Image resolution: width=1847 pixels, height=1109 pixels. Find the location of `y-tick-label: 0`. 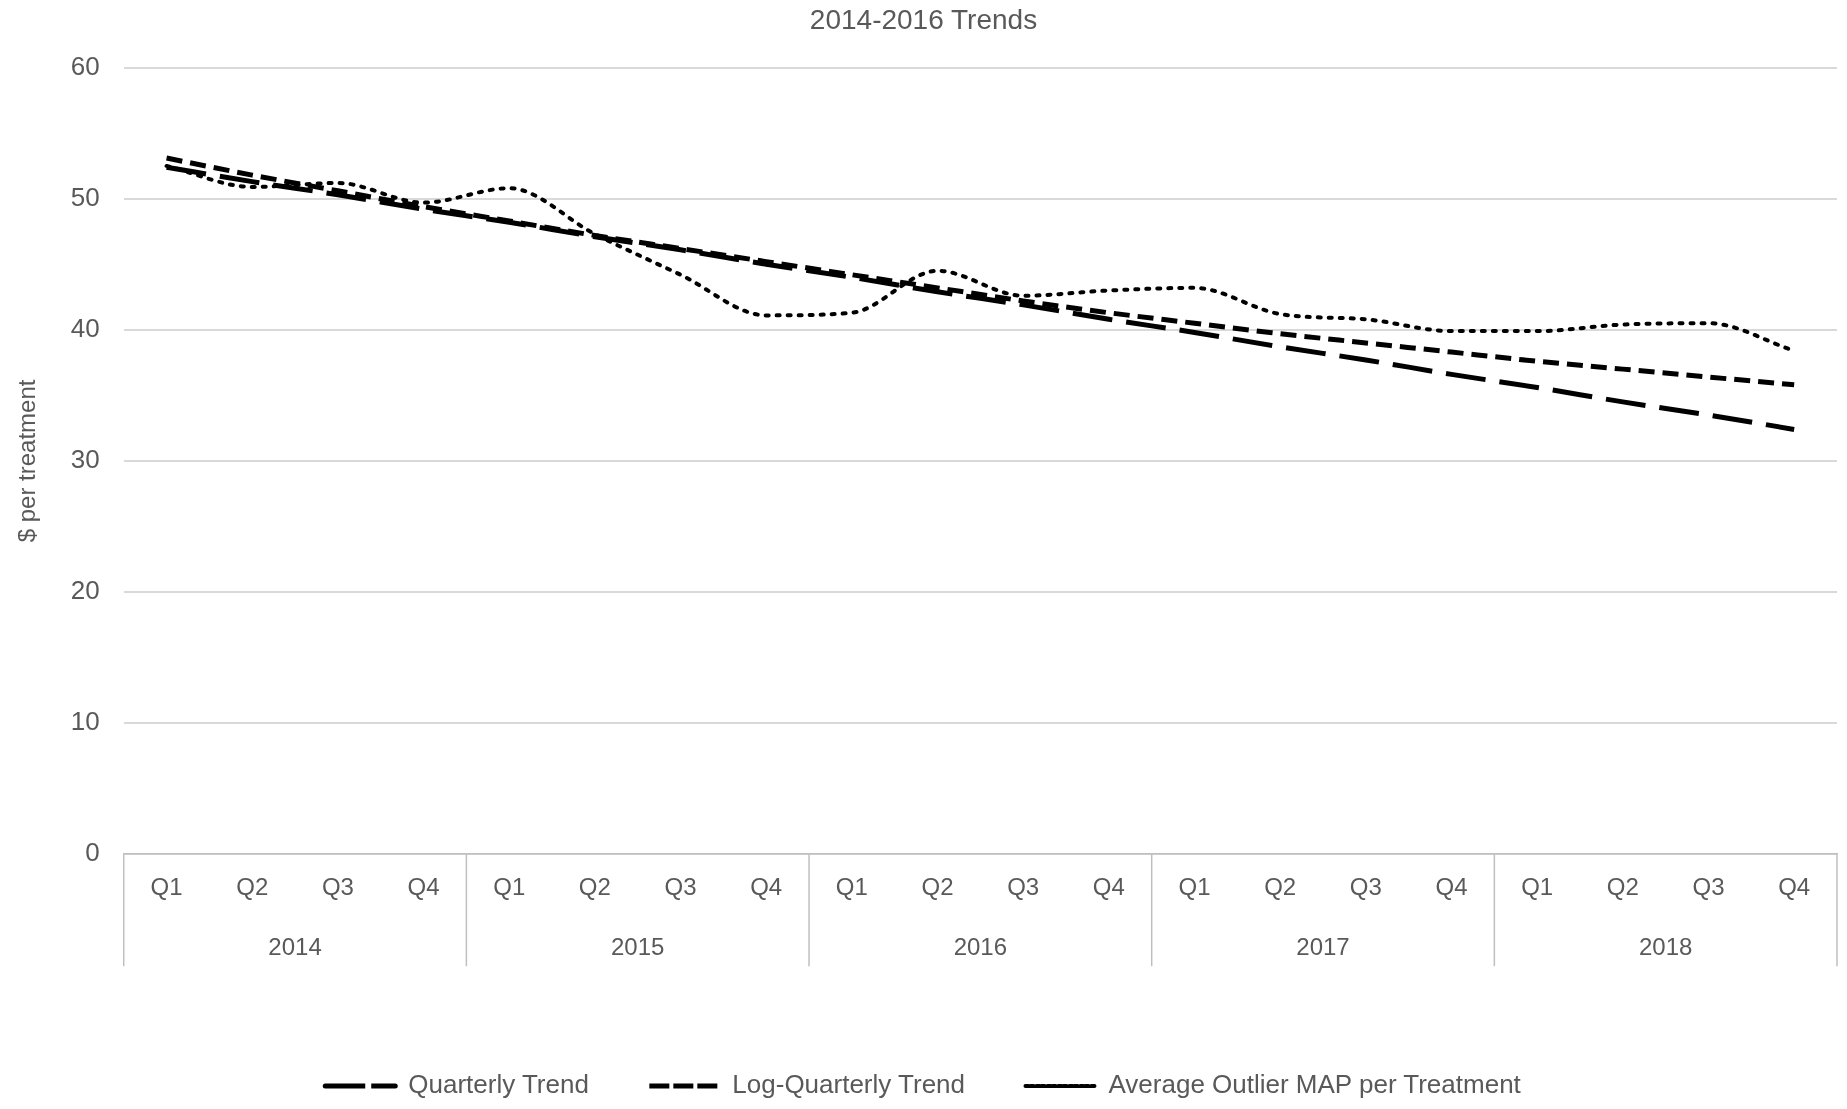

y-tick-label: 0 is located at coordinates (92, 852).